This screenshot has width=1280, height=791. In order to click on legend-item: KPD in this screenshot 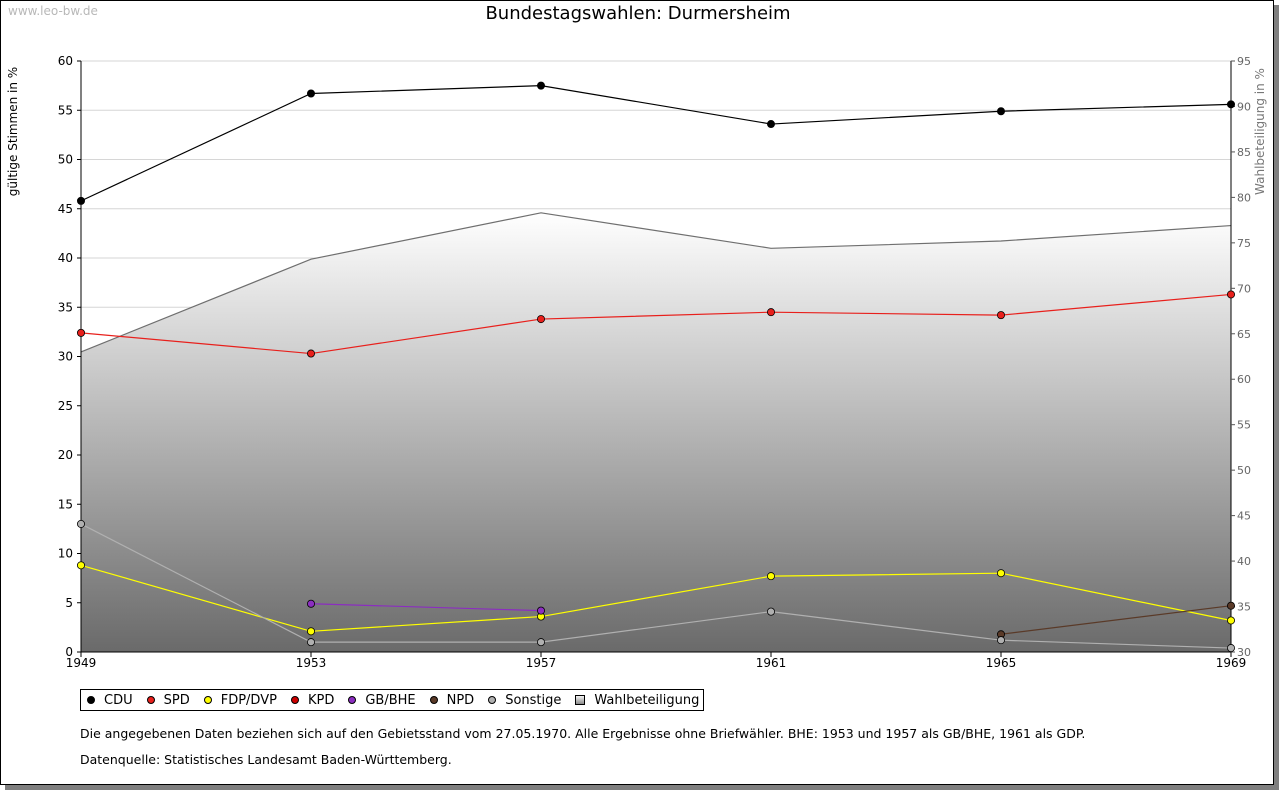, I will do `click(312, 700)`.